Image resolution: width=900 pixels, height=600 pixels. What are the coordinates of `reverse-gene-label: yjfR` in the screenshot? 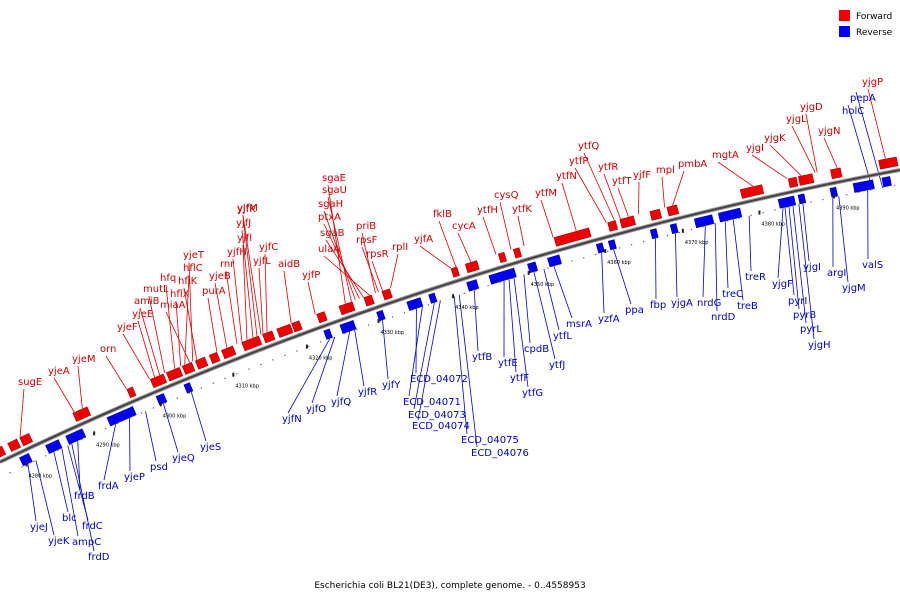 It's located at (367, 392).